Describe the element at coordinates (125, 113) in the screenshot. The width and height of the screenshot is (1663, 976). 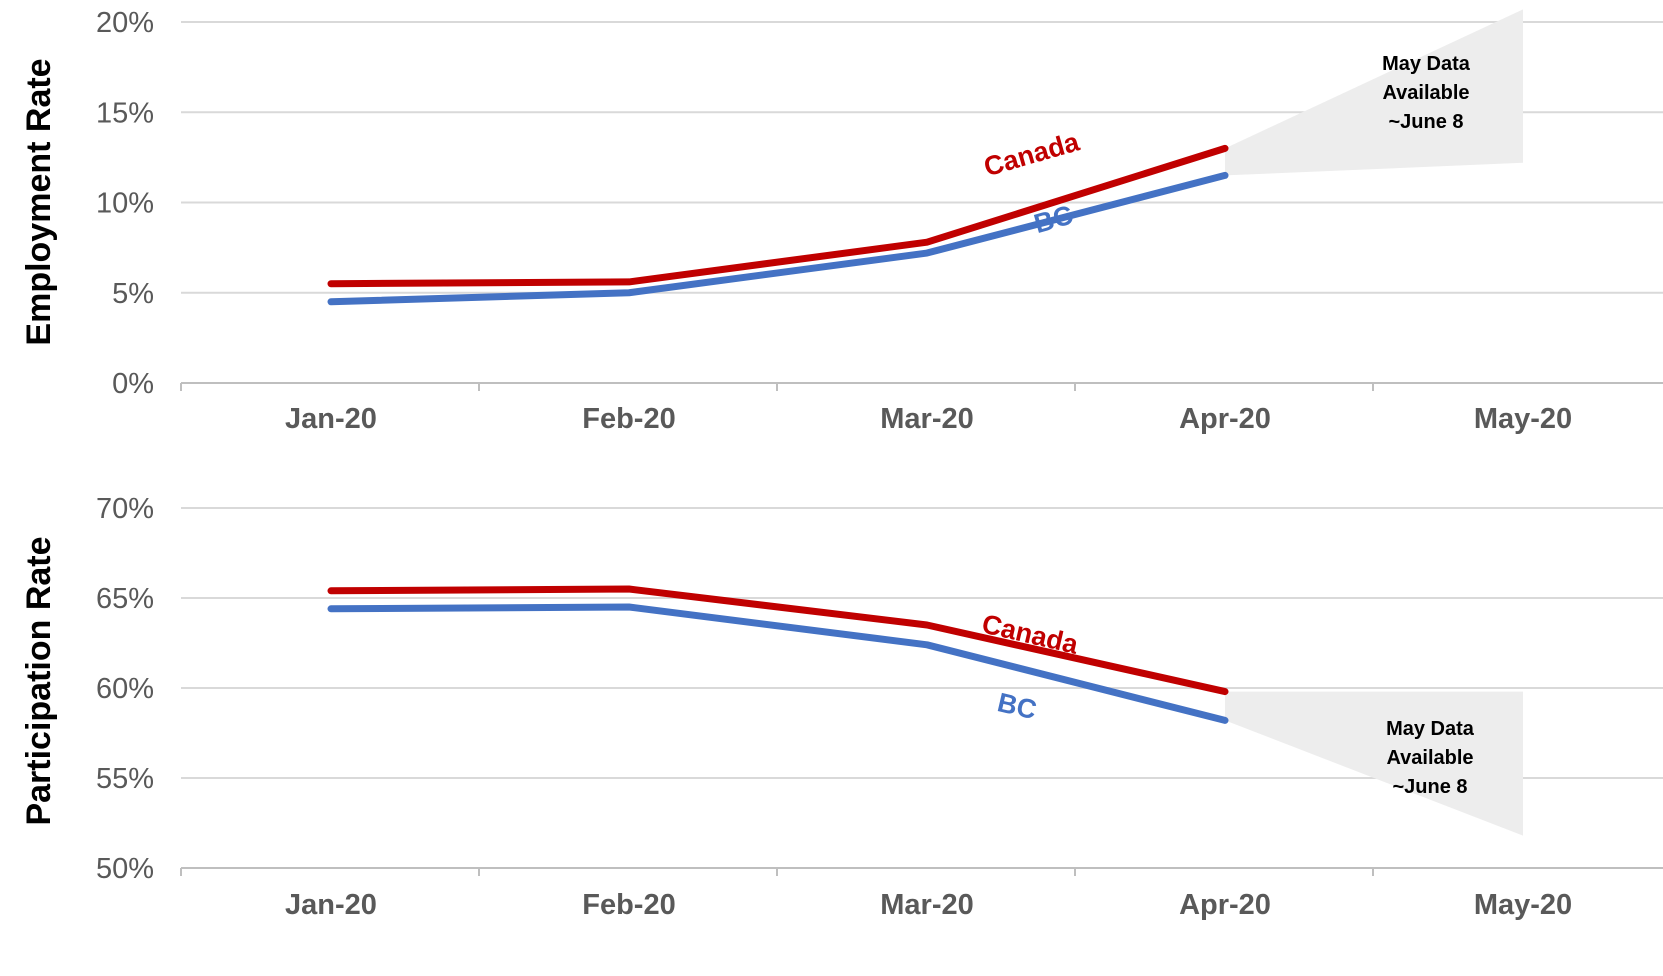
I see `y-tick-label: 15%` at that location.